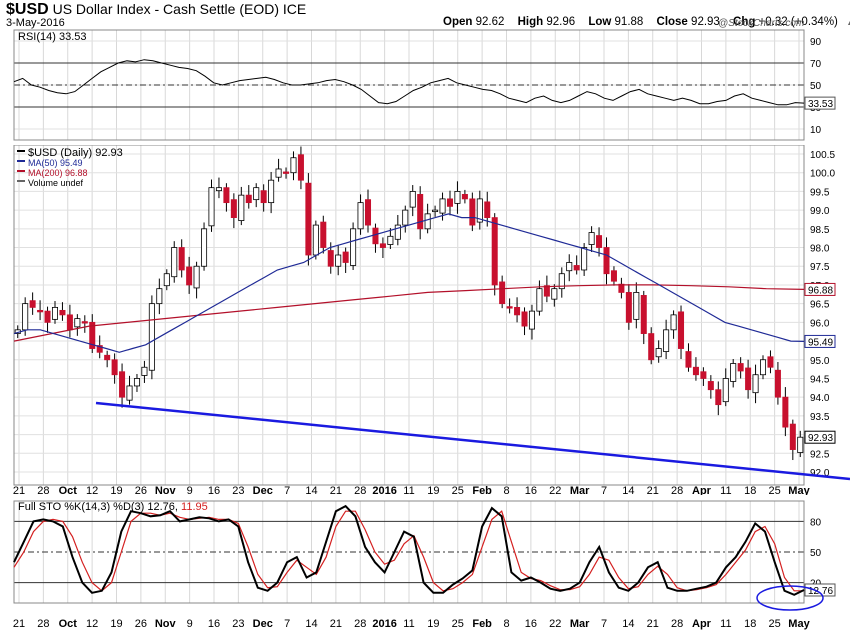 Image resolution: width=850 pixels, height=633 pixels. I want to click on sto-y-tick-label: 80, so click(816, 522).